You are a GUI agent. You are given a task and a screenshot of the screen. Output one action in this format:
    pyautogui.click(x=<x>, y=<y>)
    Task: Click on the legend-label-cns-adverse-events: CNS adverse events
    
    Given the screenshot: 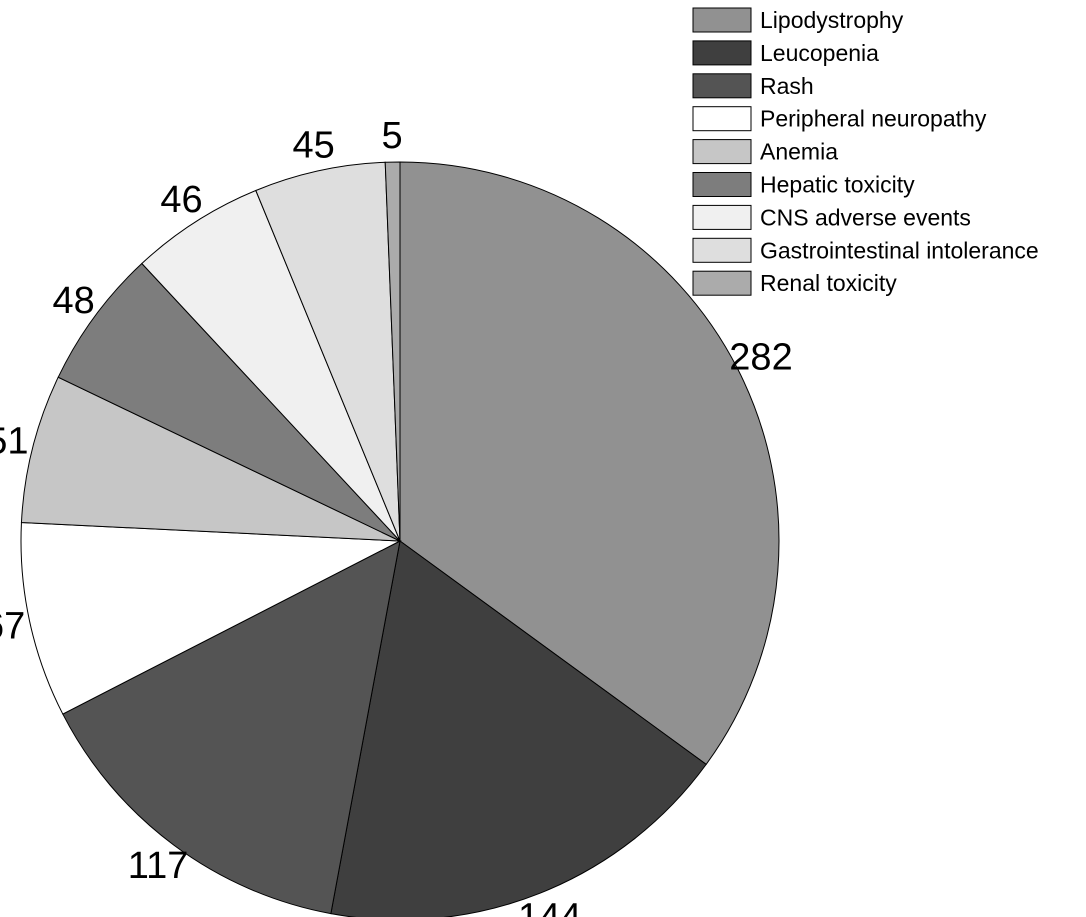 What is the action you would take?
    pyautogui.click(x=865, y=217)
    